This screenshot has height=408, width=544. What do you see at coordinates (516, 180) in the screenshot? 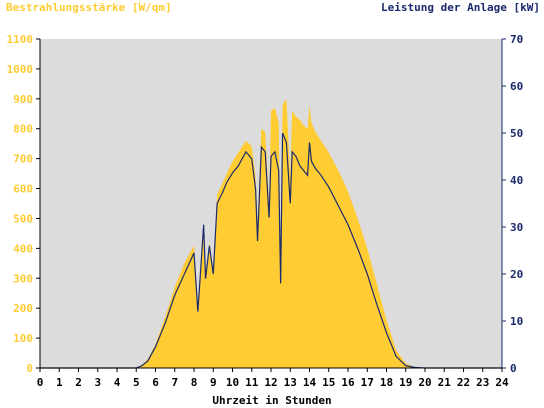
I see `y-right-tick-label: 40` at bounding box center [516, 180].